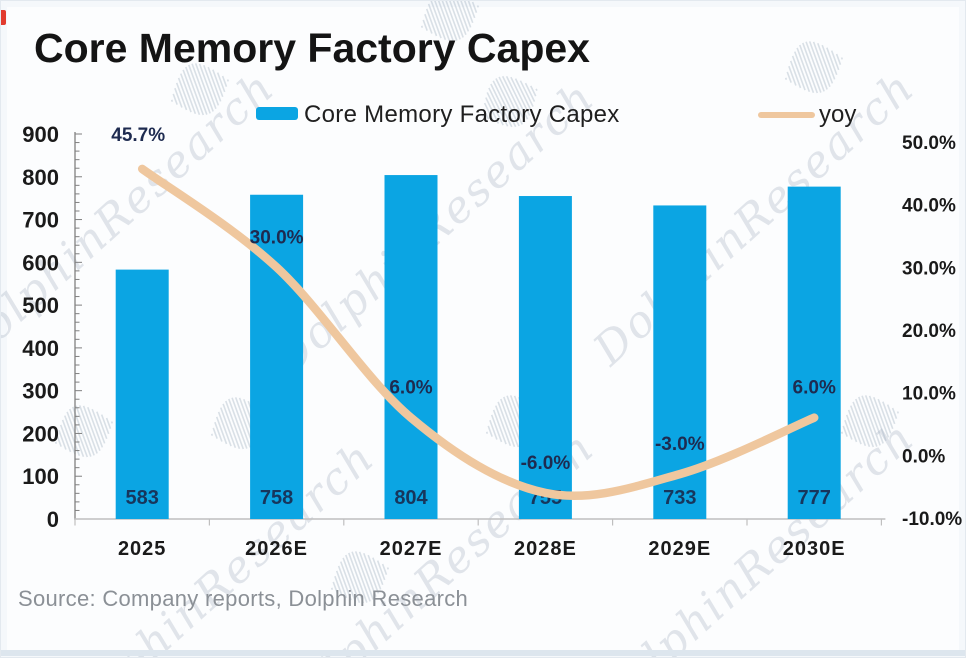 This screenshot has height=658, width=966. Describe the element at coordinates (40, 433) in the screenshot. I see `left-axis-tick-label: 200` at that location.